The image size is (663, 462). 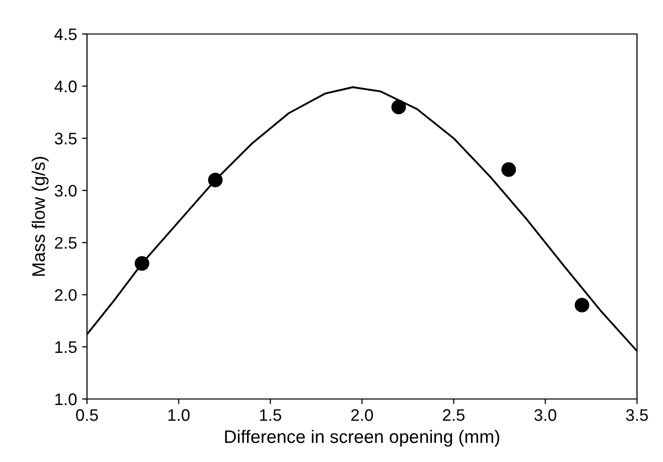 What do you see at coordinates (65, 190) in the screenshot?
I see `y-tick-label: 3.0` at bounding box center [65, 190].